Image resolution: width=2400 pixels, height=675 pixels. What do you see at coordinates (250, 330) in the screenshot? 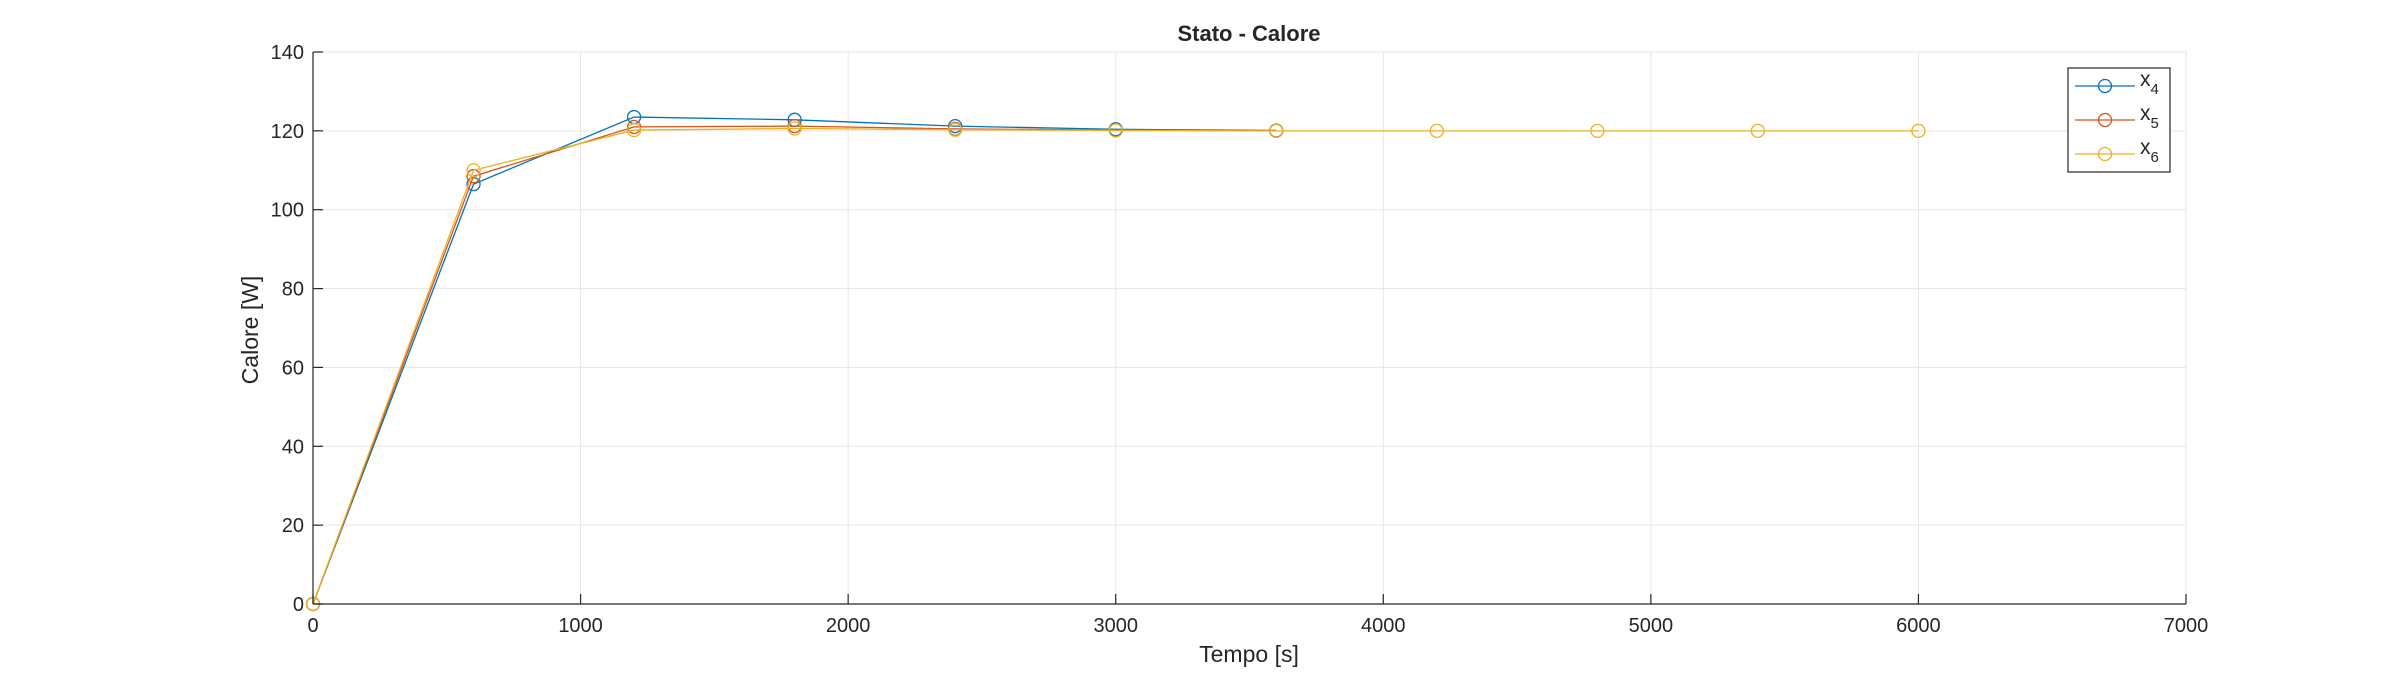
I see `y-axis-label: Calore [W]` at bounding box center [250, 330].